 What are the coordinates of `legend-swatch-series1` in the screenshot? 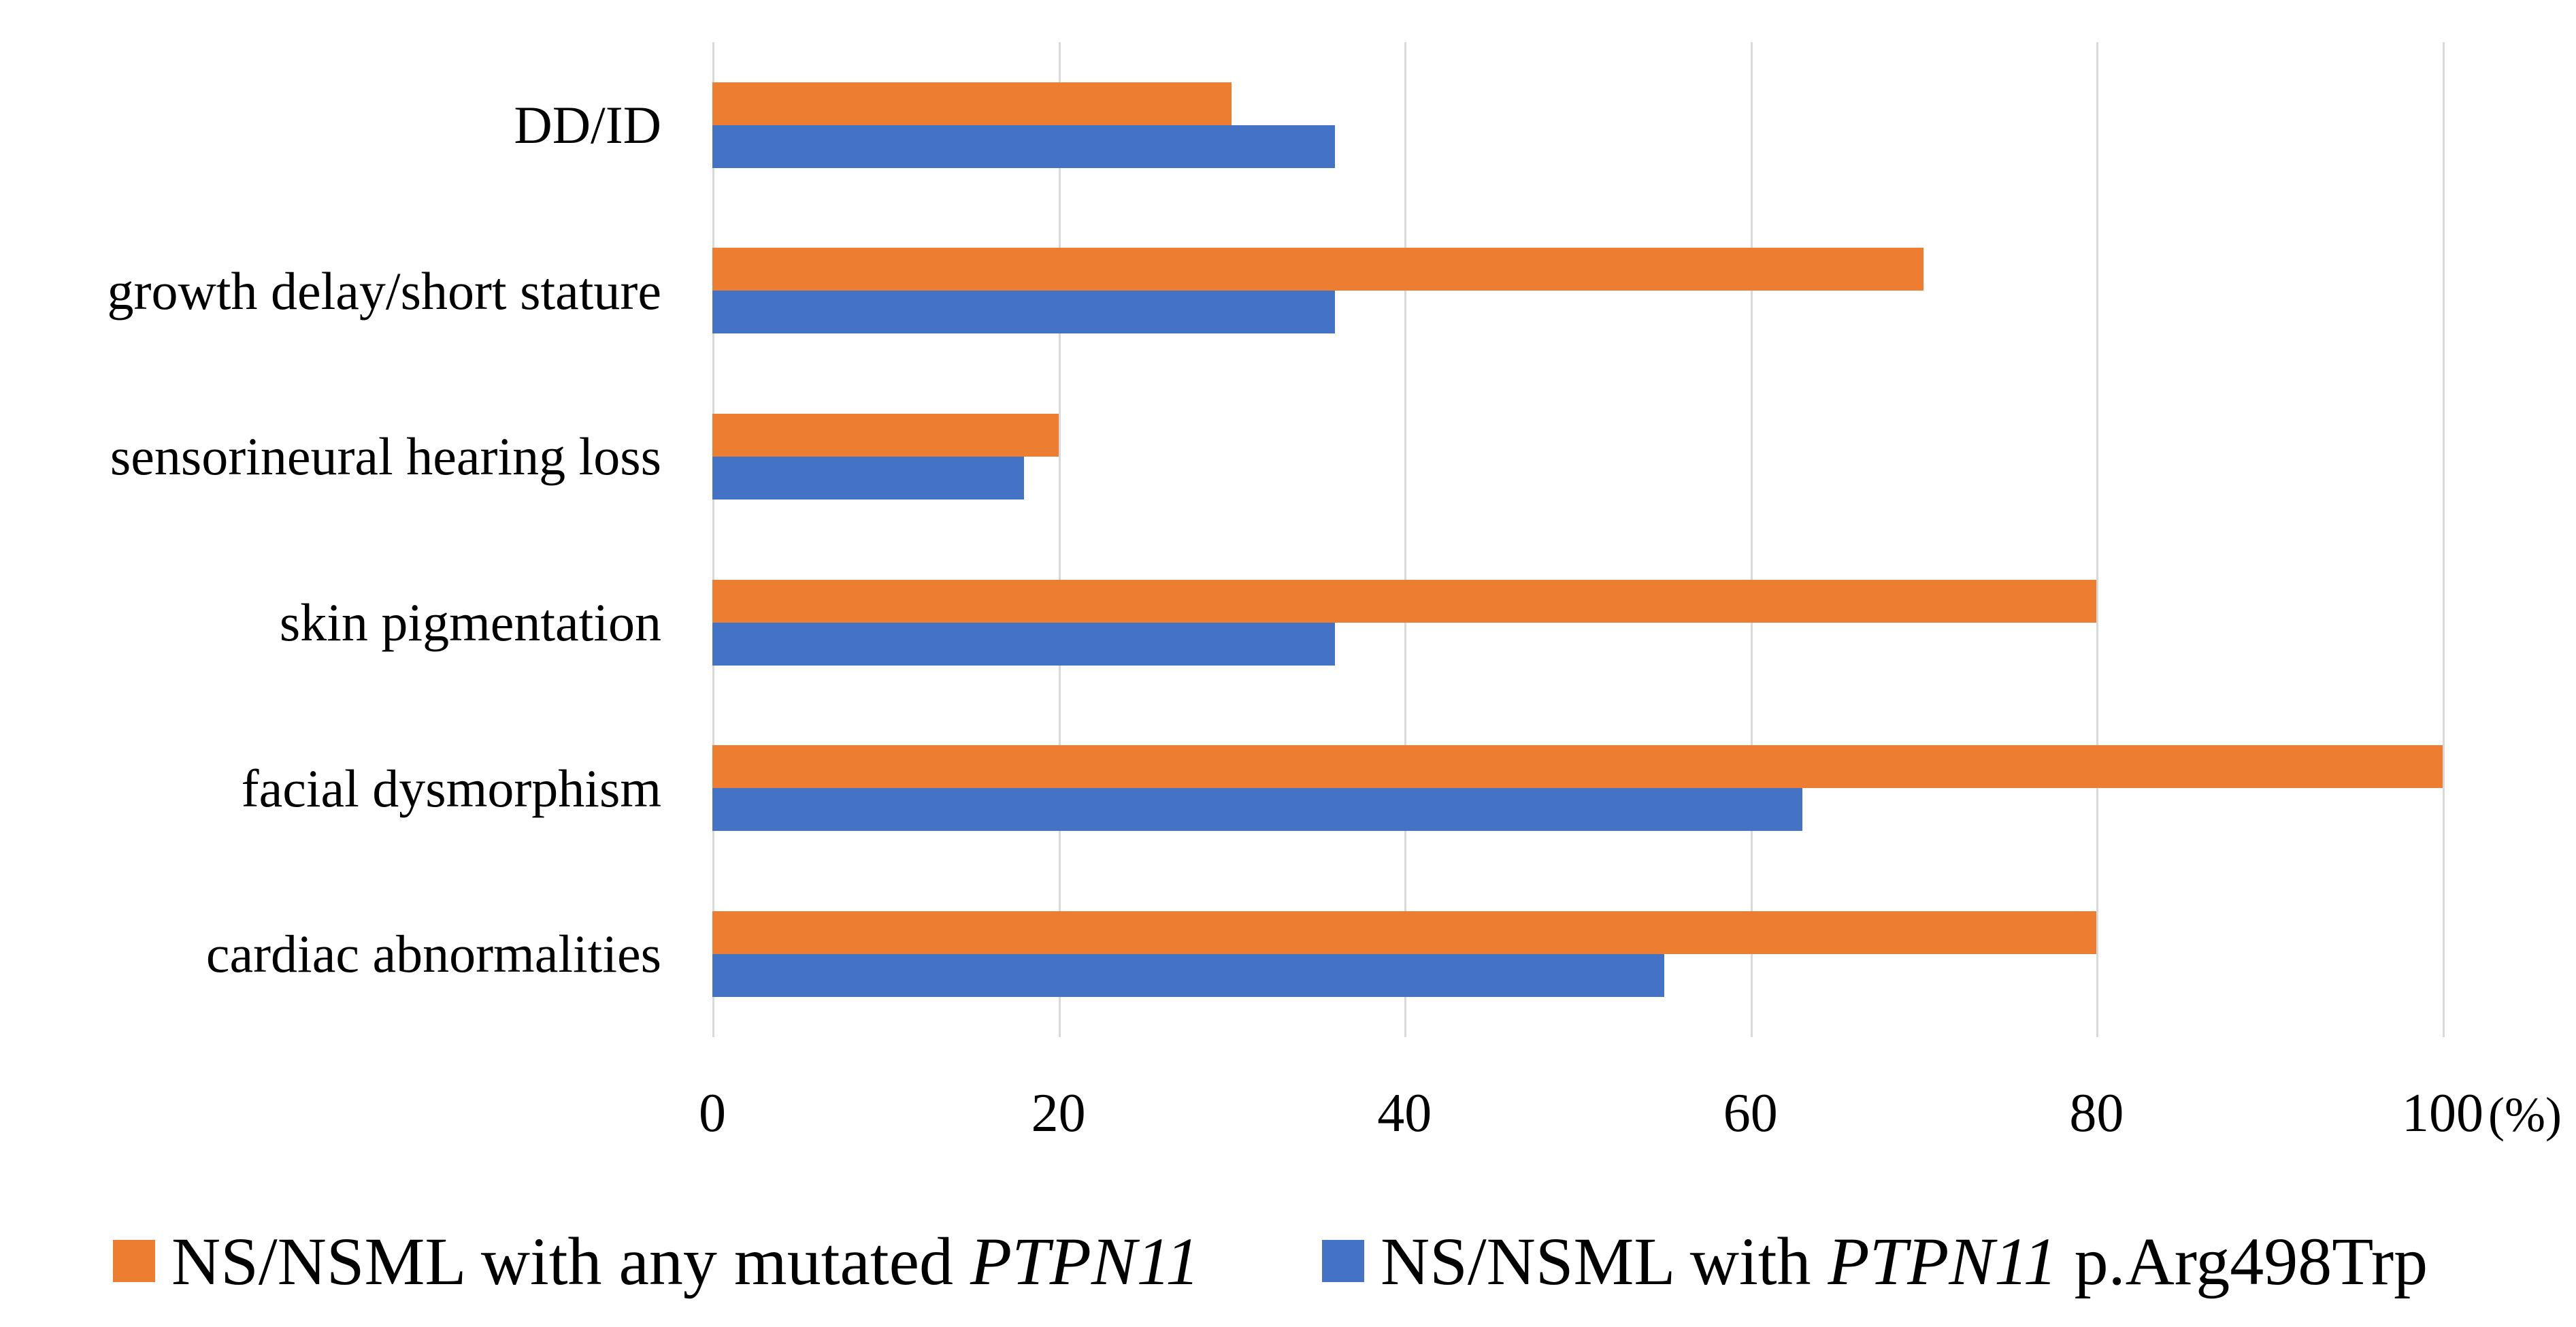 It's located at (134, 1261).